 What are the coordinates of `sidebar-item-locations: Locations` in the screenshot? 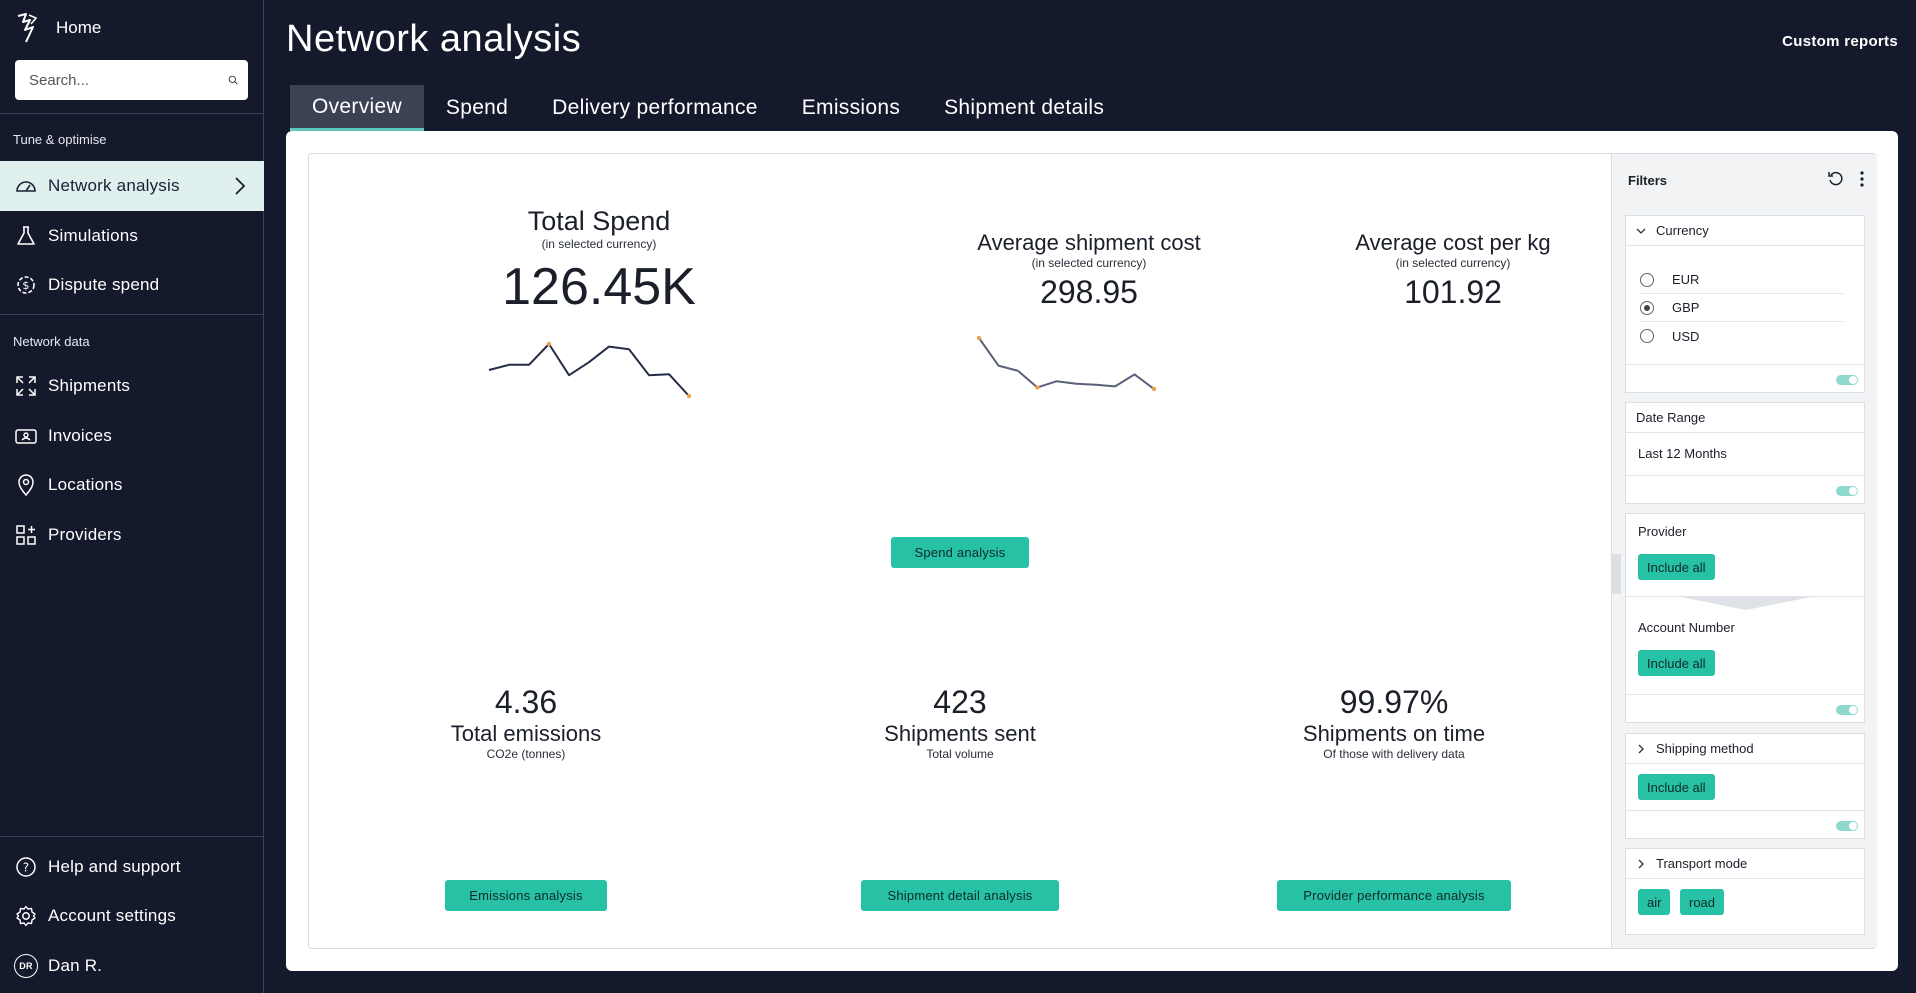 It's located at (132, 485).